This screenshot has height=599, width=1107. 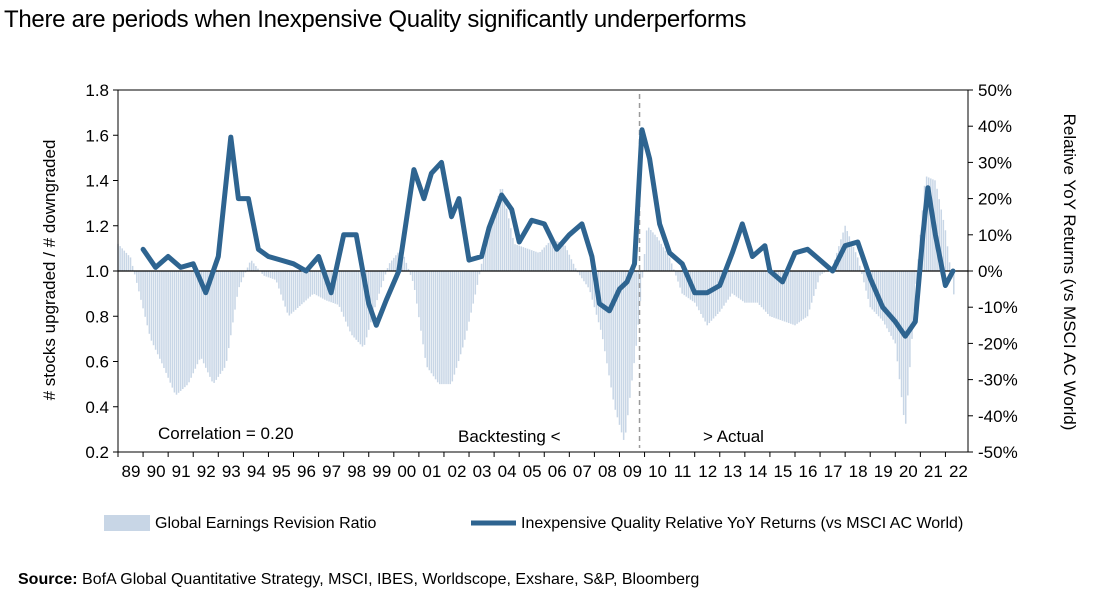 What do you see at coordinates (281, 471) in the screenshot?
I see `x-tick-label: 95` at bounding box center [281, 471].